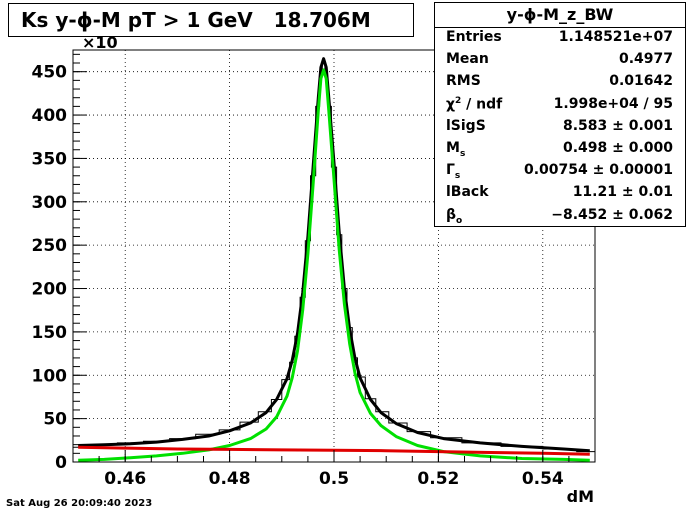 The image size is (700, 514). Describe the element at coordinates (560, 195) in the screenshot. I see `stats-row: lBack 11.21 ± 0.01` at that location.